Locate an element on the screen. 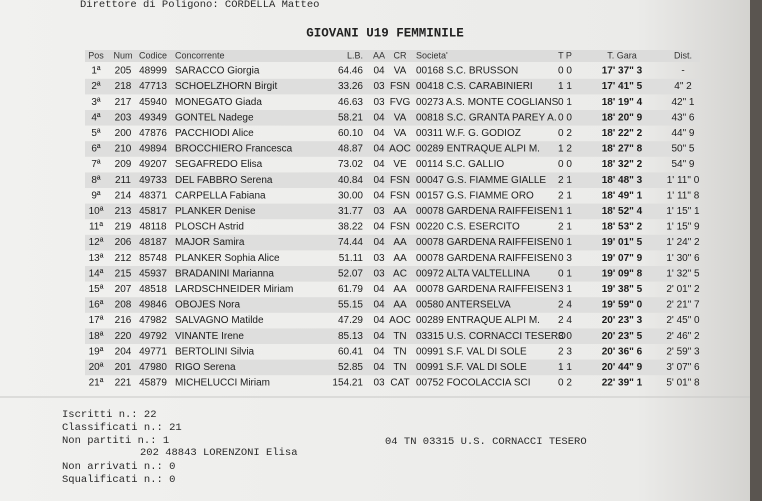 Image resolution: width=762 pixels, height=501 pixels. column-header: Societa' is located at coordinates (432, 55).